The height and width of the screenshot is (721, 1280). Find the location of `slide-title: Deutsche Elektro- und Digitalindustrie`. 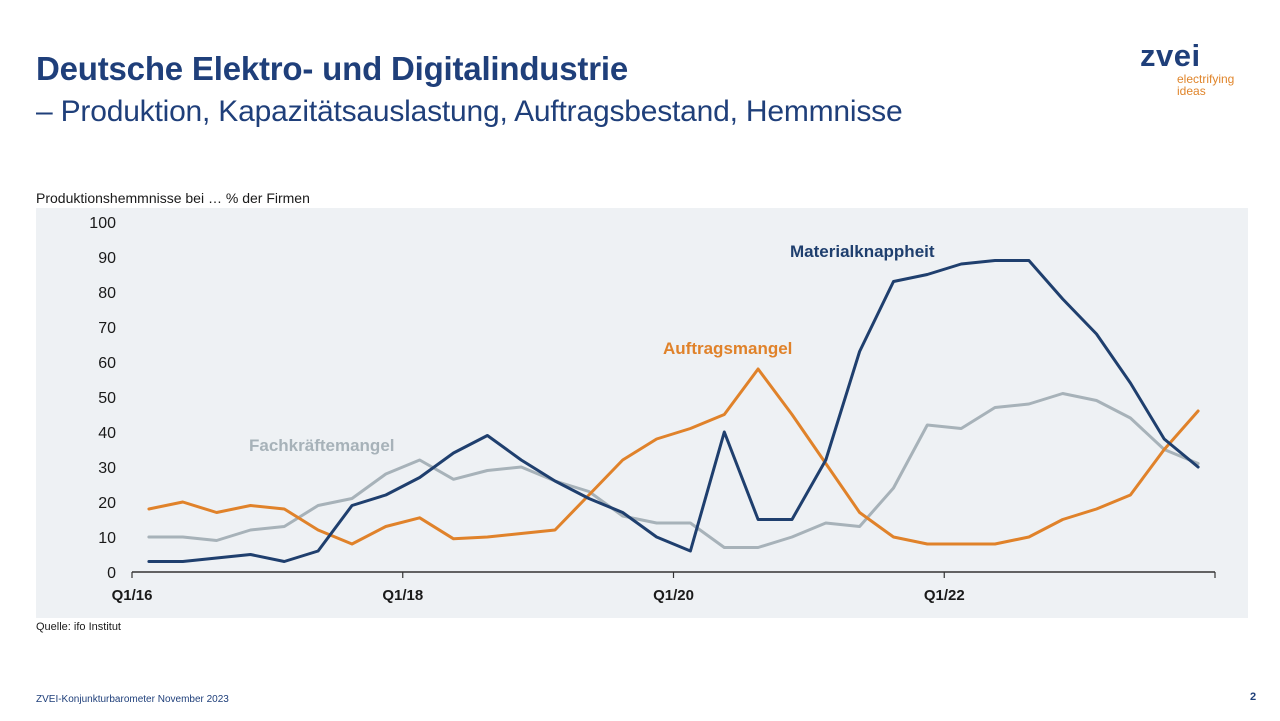

slide-title: Deutsche Elektro- und Digitalindustrie is located at coordinates (332, 68).